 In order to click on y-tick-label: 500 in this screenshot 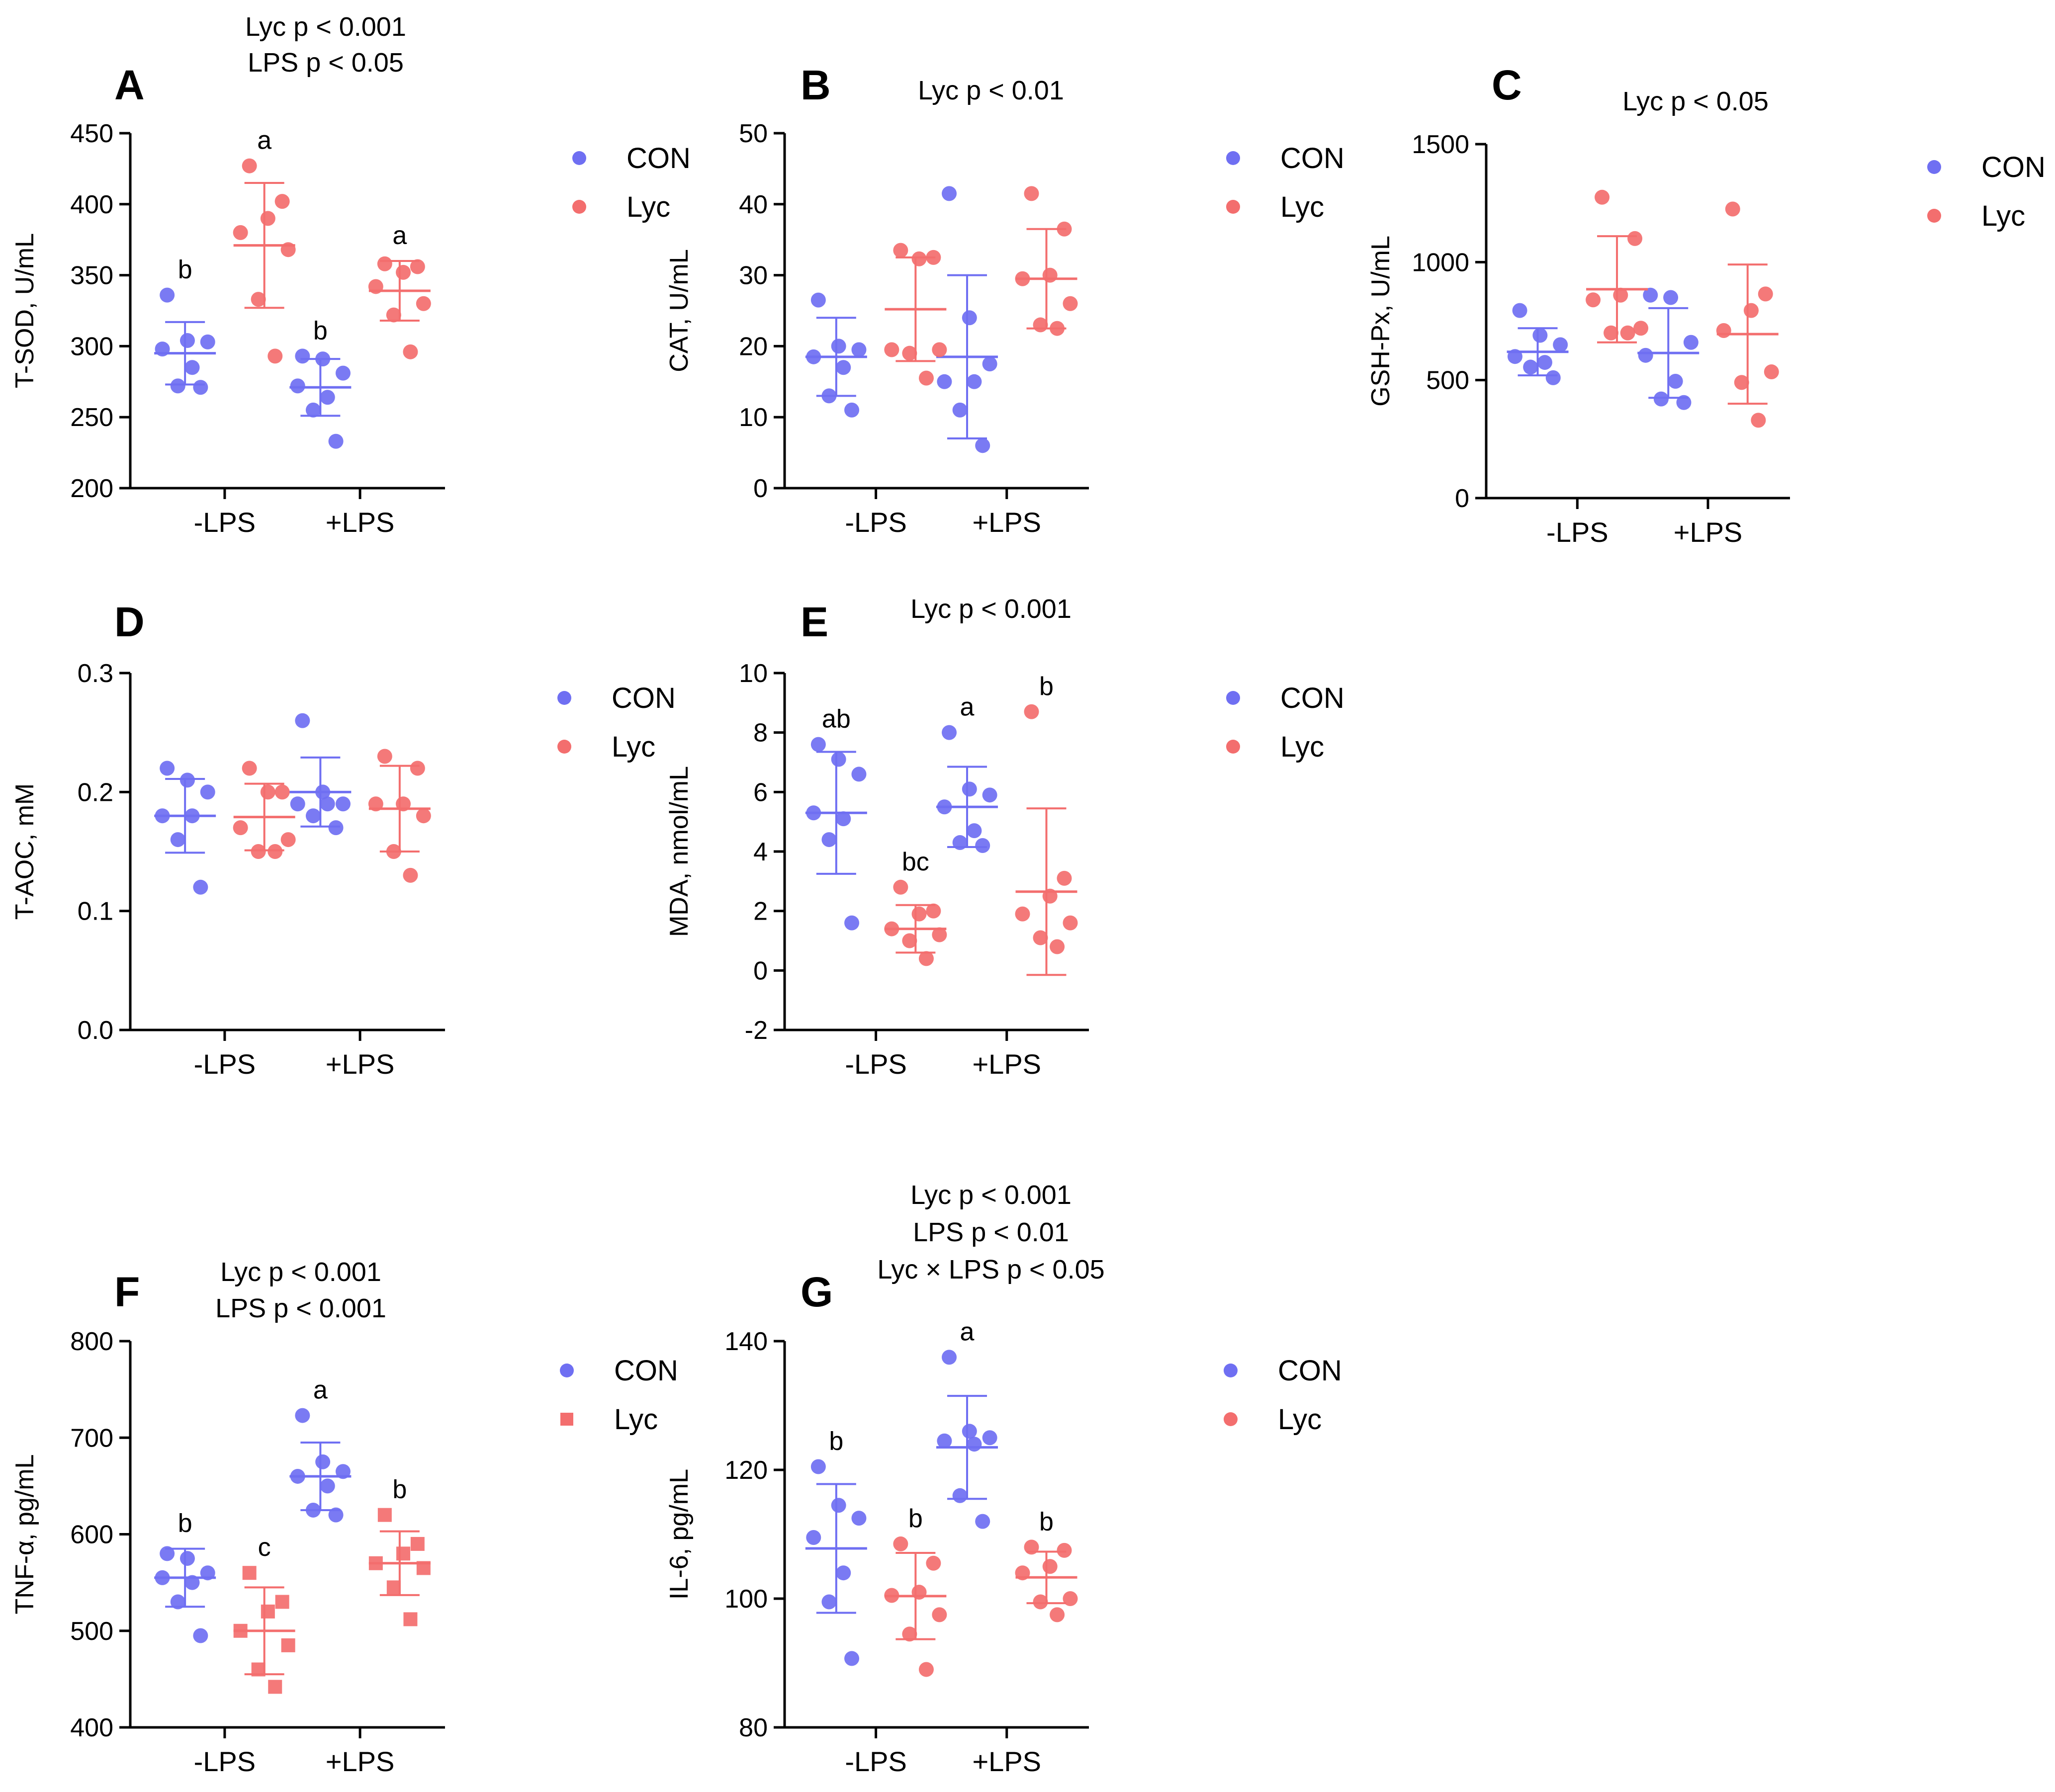, I will do `click(92, 1631)`.